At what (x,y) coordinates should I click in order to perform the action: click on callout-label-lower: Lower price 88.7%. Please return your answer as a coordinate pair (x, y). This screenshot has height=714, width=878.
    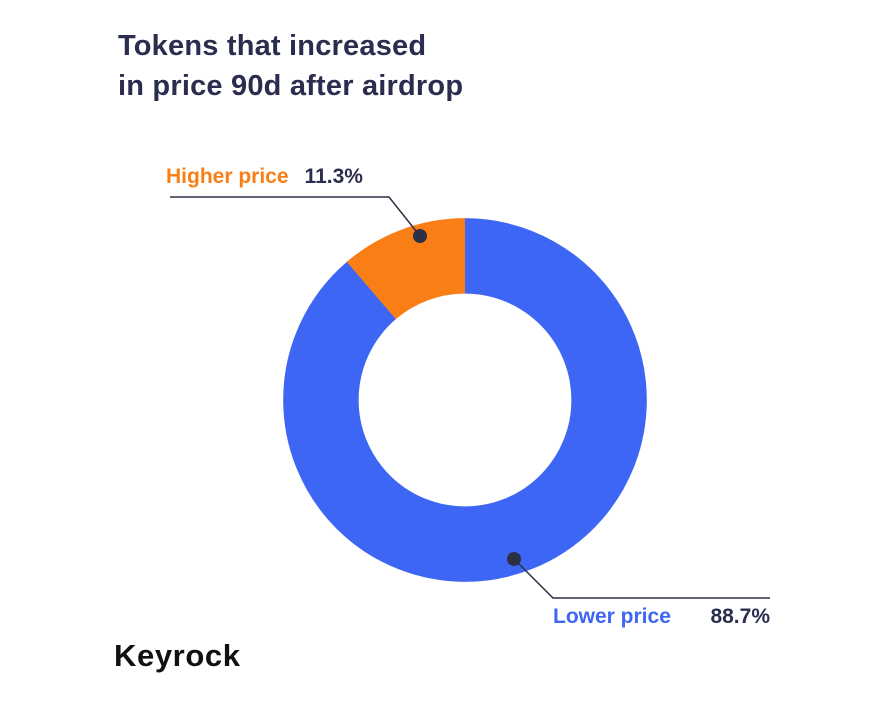
    Looking at the image, I should click on (661, 617).